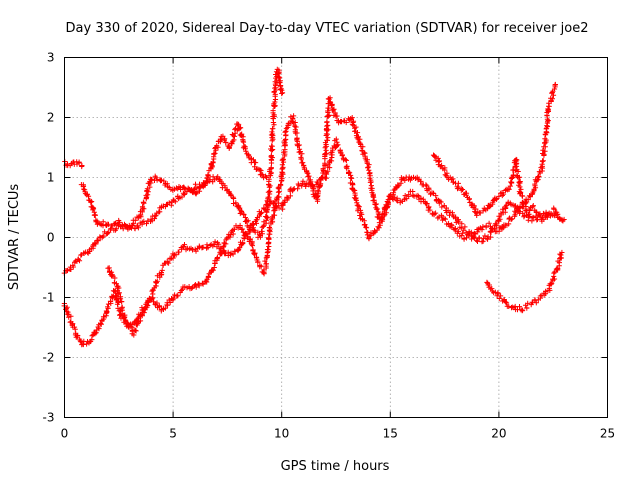 This screenshot has height=480, width=640. I want to click on x-tick-label: 20, so click(498, 434).